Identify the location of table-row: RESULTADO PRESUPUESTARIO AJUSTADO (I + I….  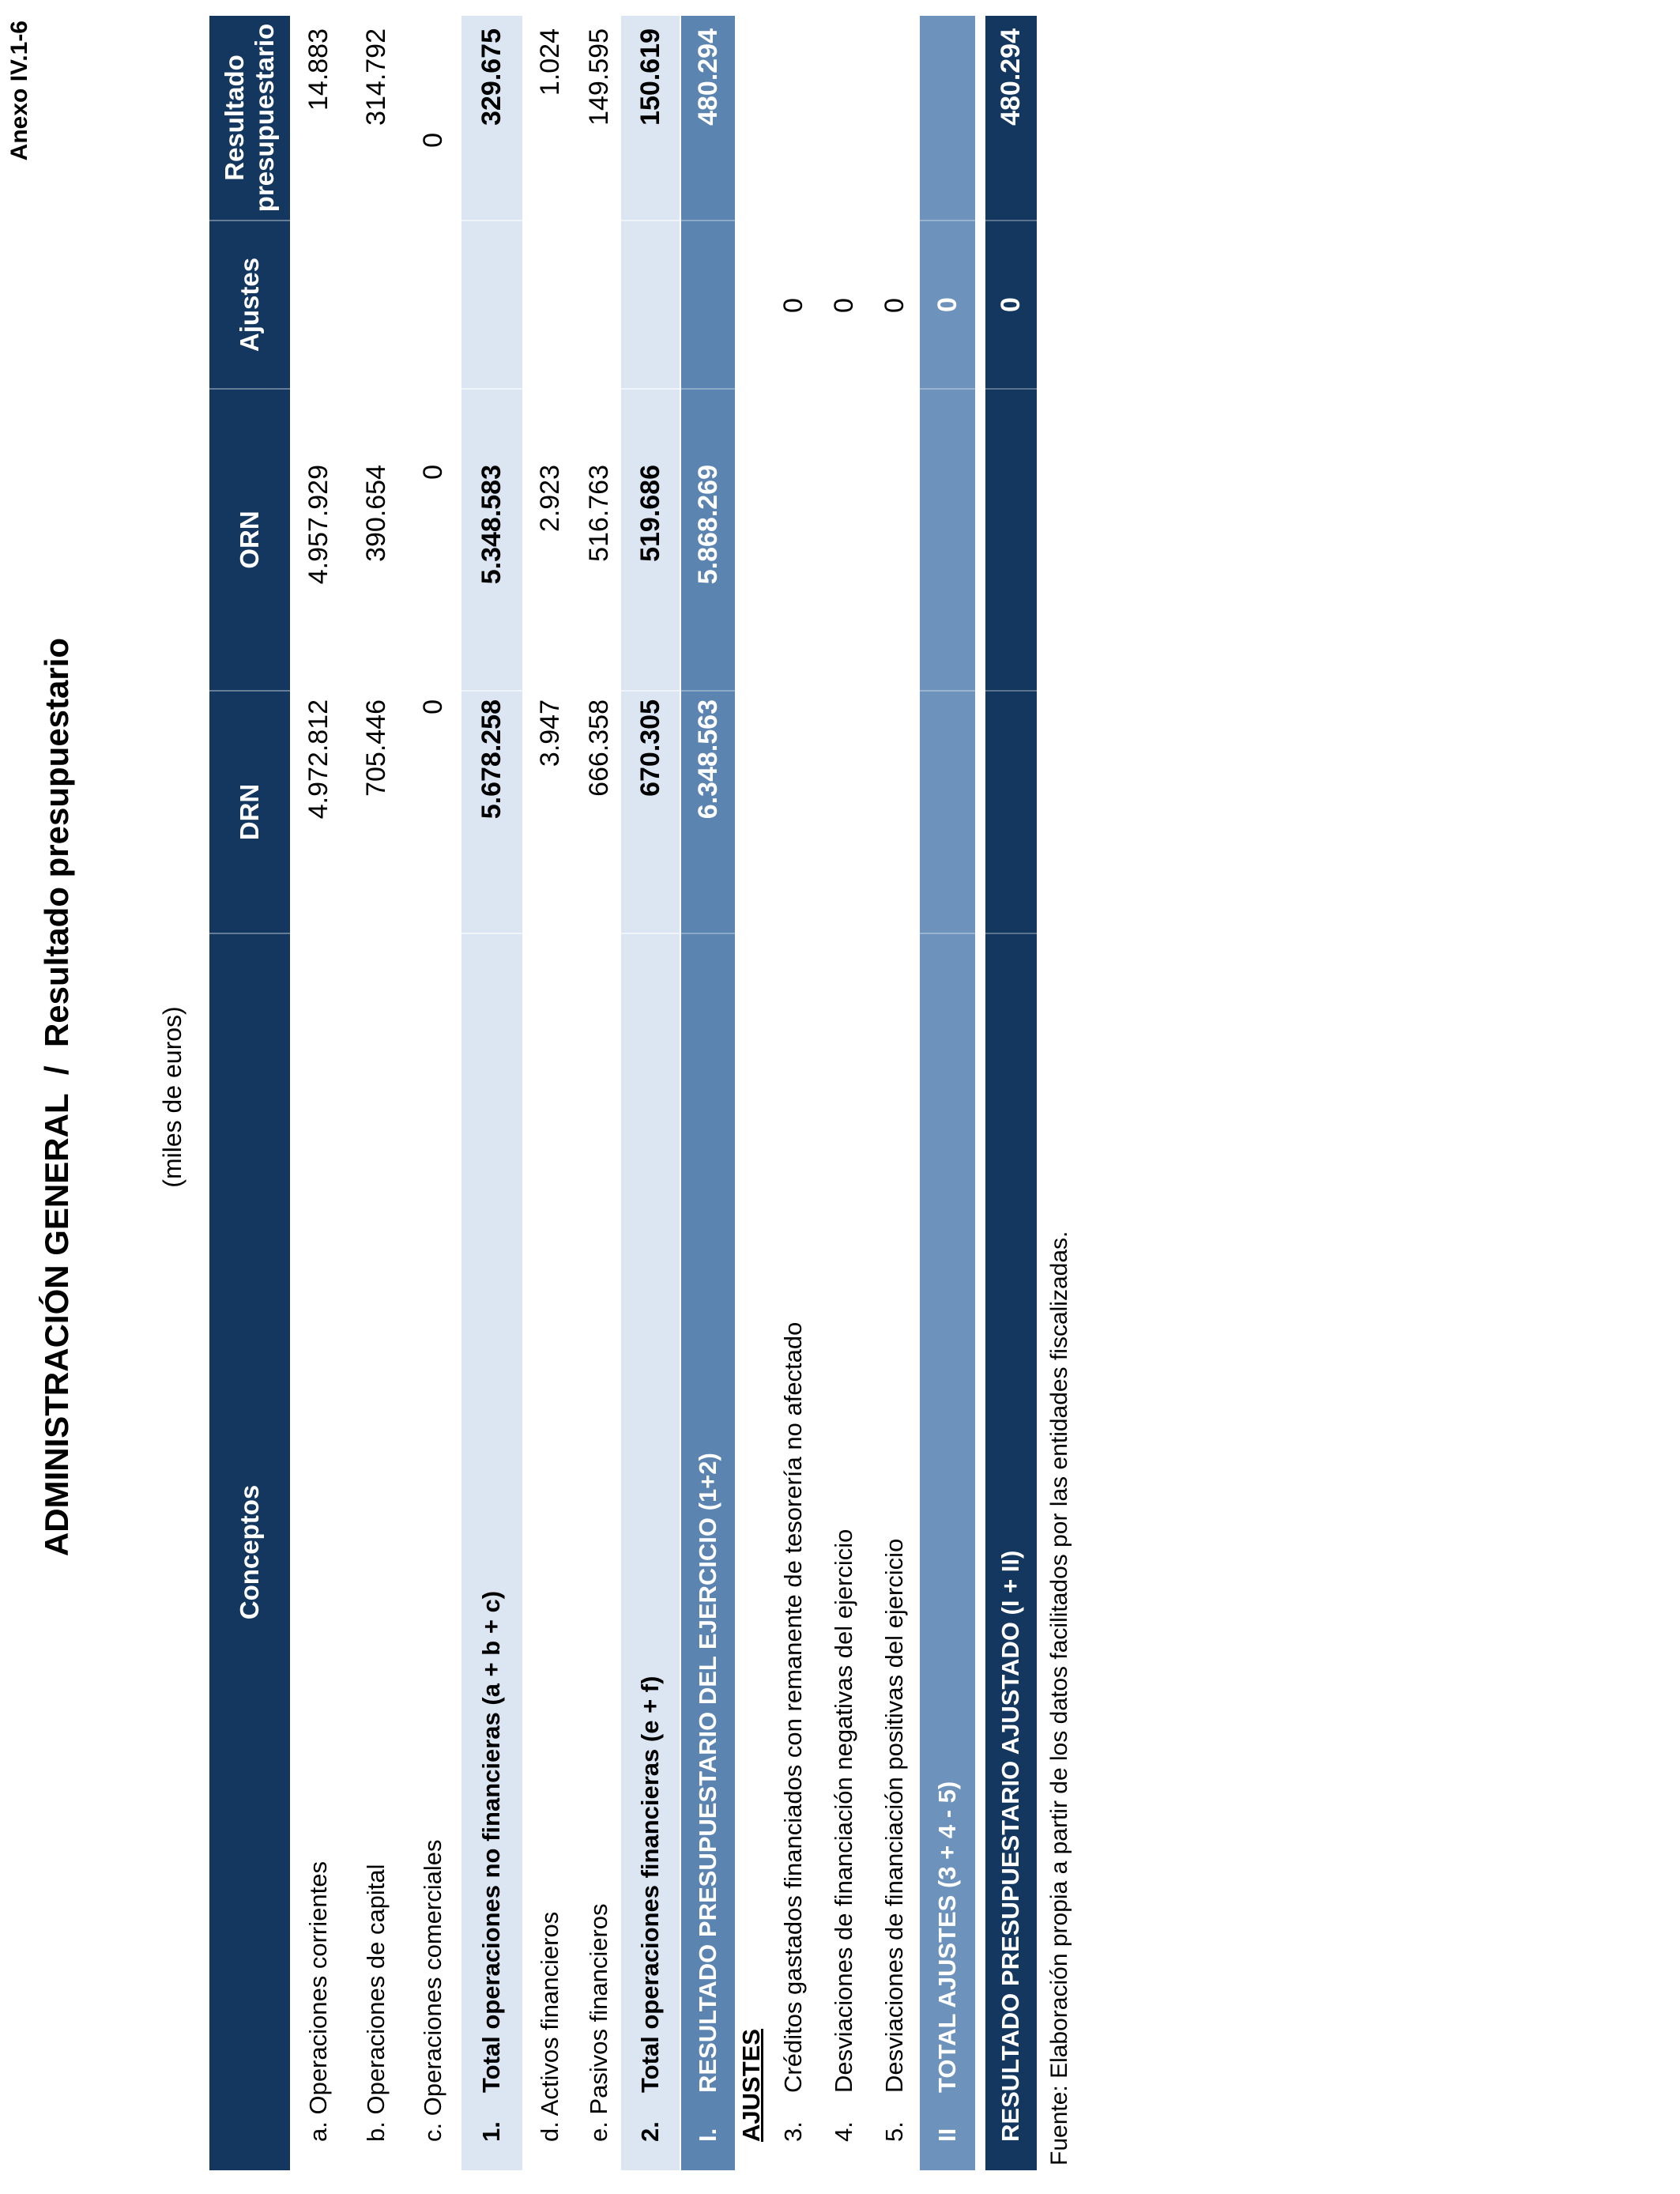
(1011, 1093).